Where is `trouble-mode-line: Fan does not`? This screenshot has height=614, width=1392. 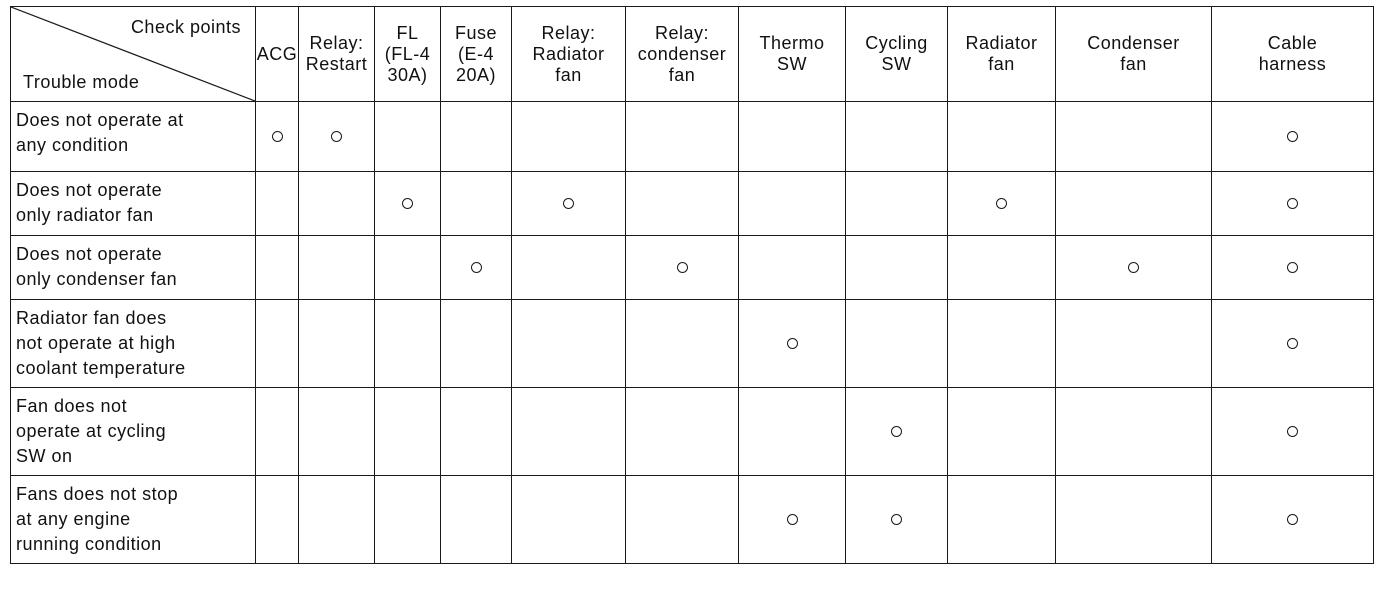 trouble-mode-line: Fan does not is located at coordinates (72, 406).